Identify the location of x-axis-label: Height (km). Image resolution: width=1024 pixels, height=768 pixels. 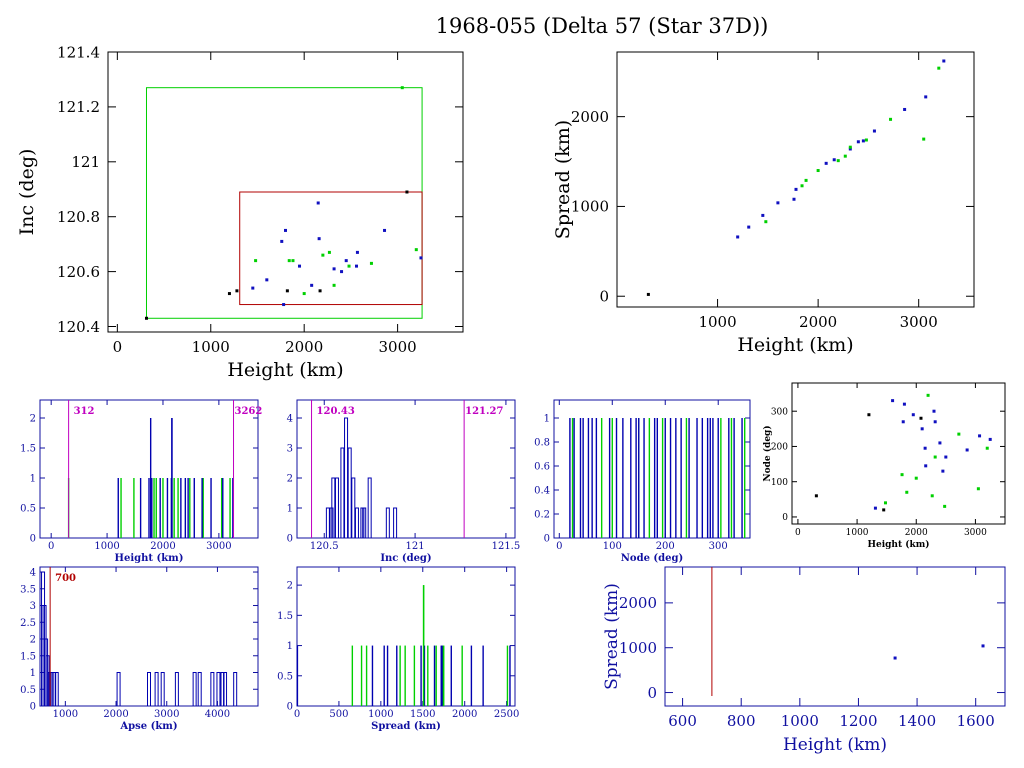
(835, 745).